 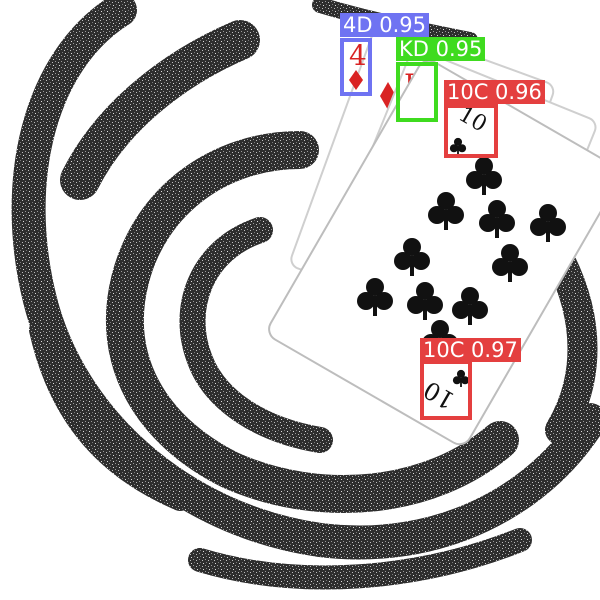 I want to click on swirl-band-lower, so click(x=110, y=415).